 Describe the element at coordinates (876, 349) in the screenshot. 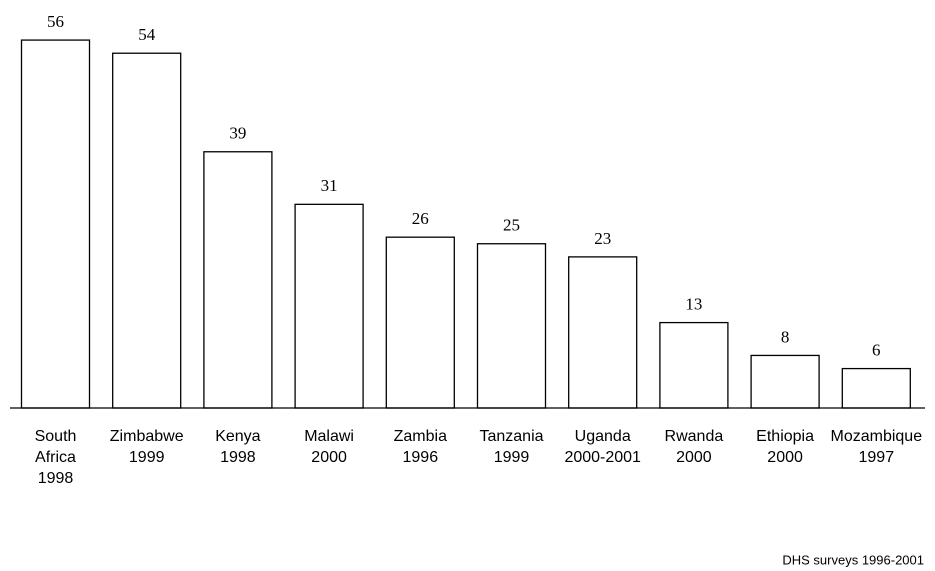

I see `value-label: 6` at that location.